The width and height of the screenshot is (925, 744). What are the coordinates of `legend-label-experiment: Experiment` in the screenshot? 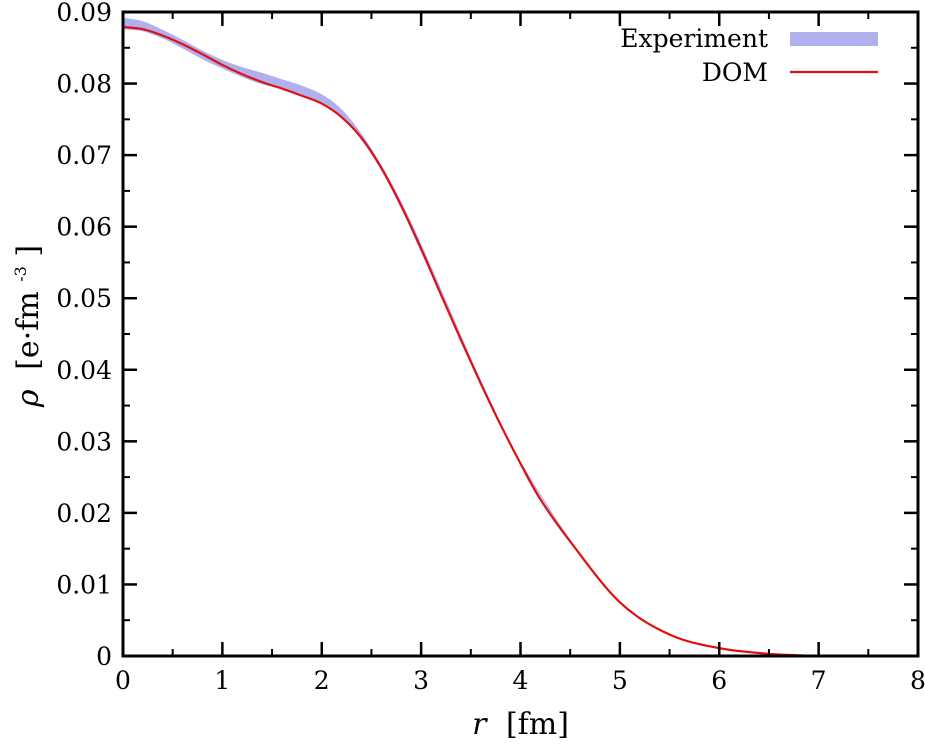 It's located at (694, 38).